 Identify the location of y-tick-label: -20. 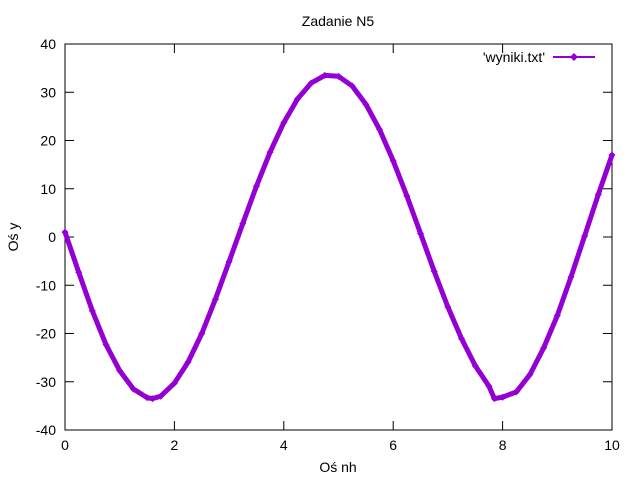
(46, 334).